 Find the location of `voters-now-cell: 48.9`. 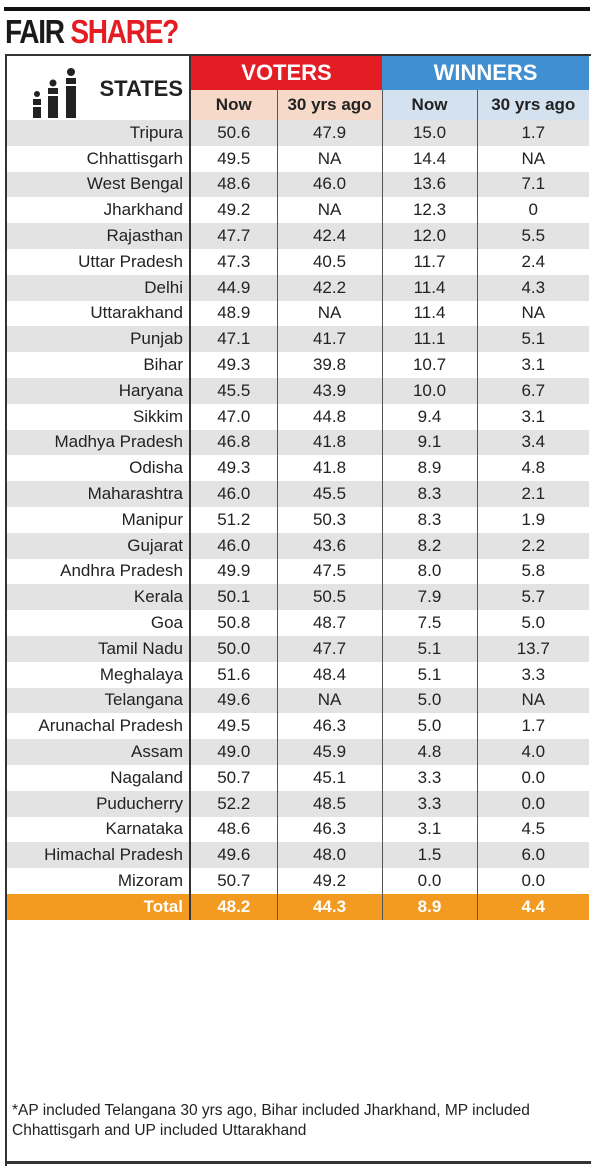

voters-now-cell: 48.9 is located at coordinates (234, 313).